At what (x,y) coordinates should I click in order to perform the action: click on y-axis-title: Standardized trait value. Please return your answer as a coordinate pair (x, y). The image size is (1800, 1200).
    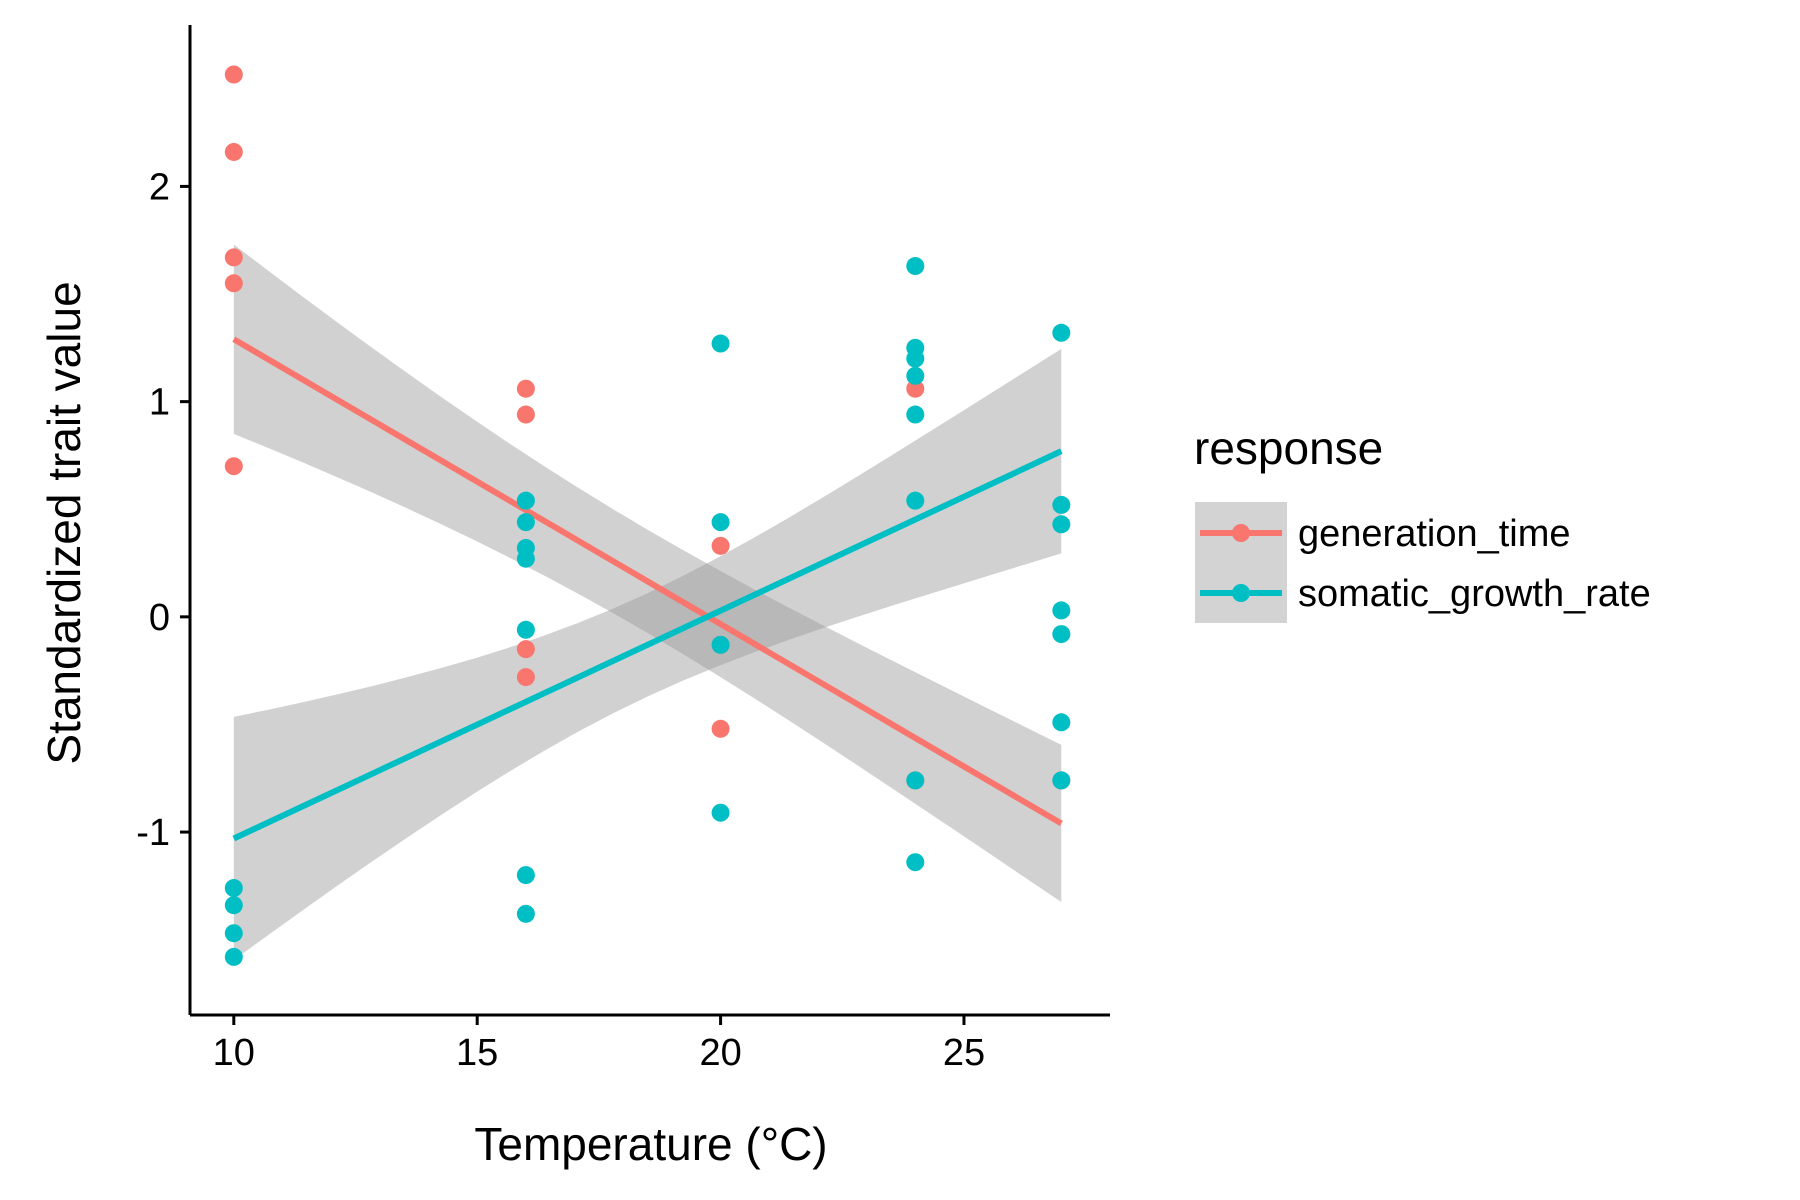
    Looking at the image, I should click on (64, 522).